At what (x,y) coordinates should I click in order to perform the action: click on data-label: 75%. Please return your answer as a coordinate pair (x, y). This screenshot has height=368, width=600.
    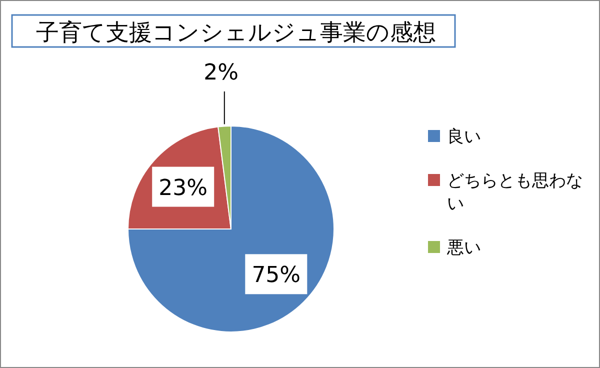
    Looking at the image, I should click on (276, 275).